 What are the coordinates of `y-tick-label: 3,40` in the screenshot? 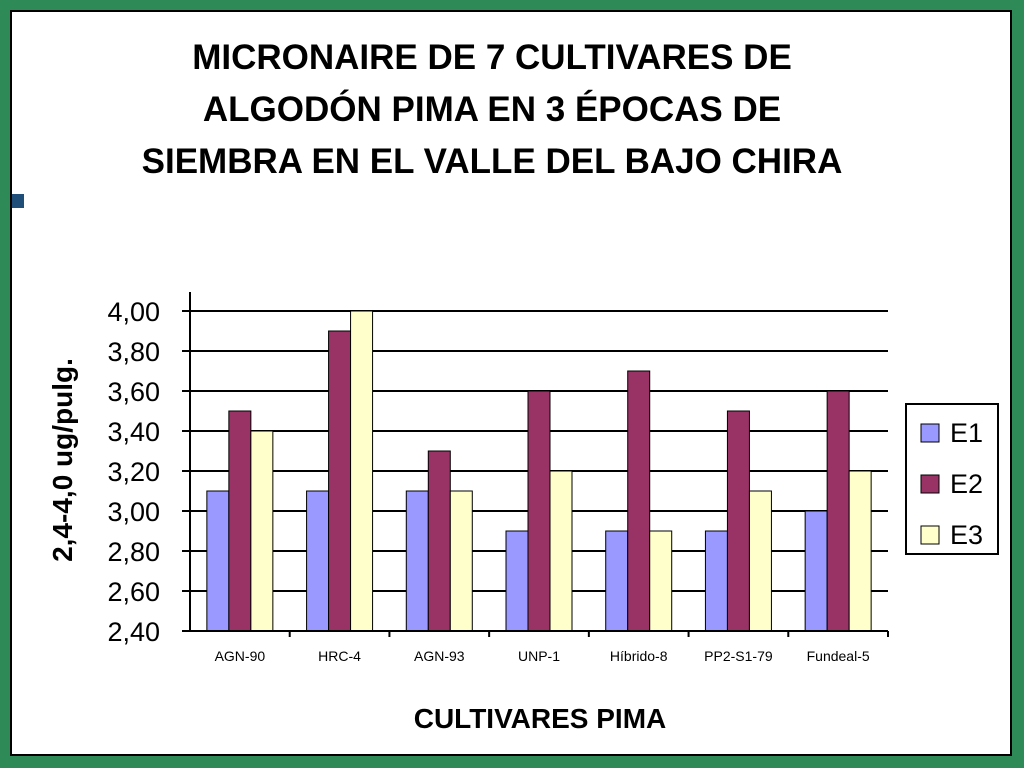 It's located at (133, 432).